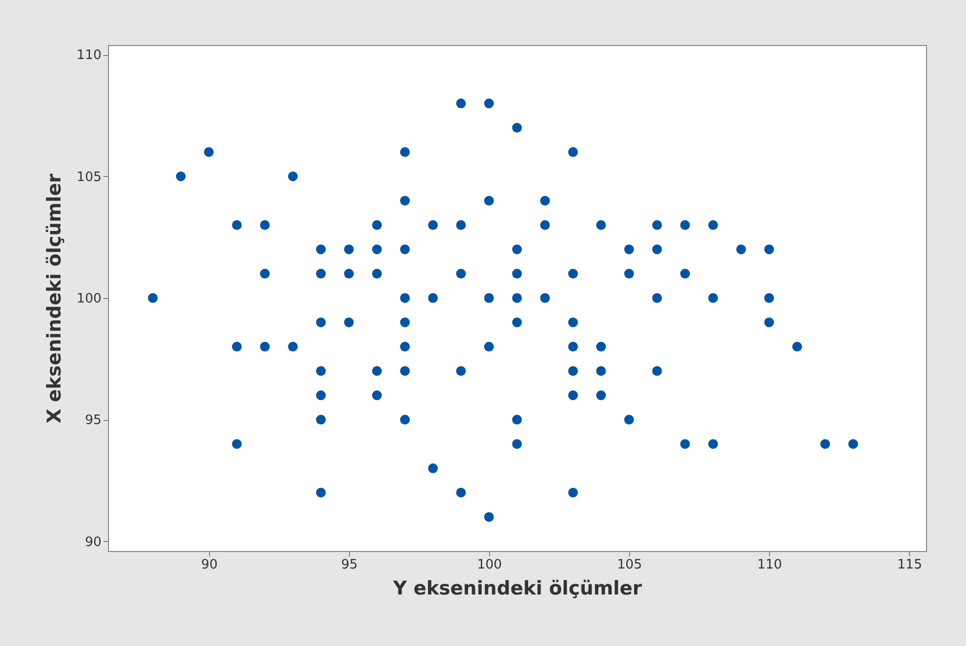  I want to click on x-axis-title: Y eksenindeki ölçümler, so click(517, 589).